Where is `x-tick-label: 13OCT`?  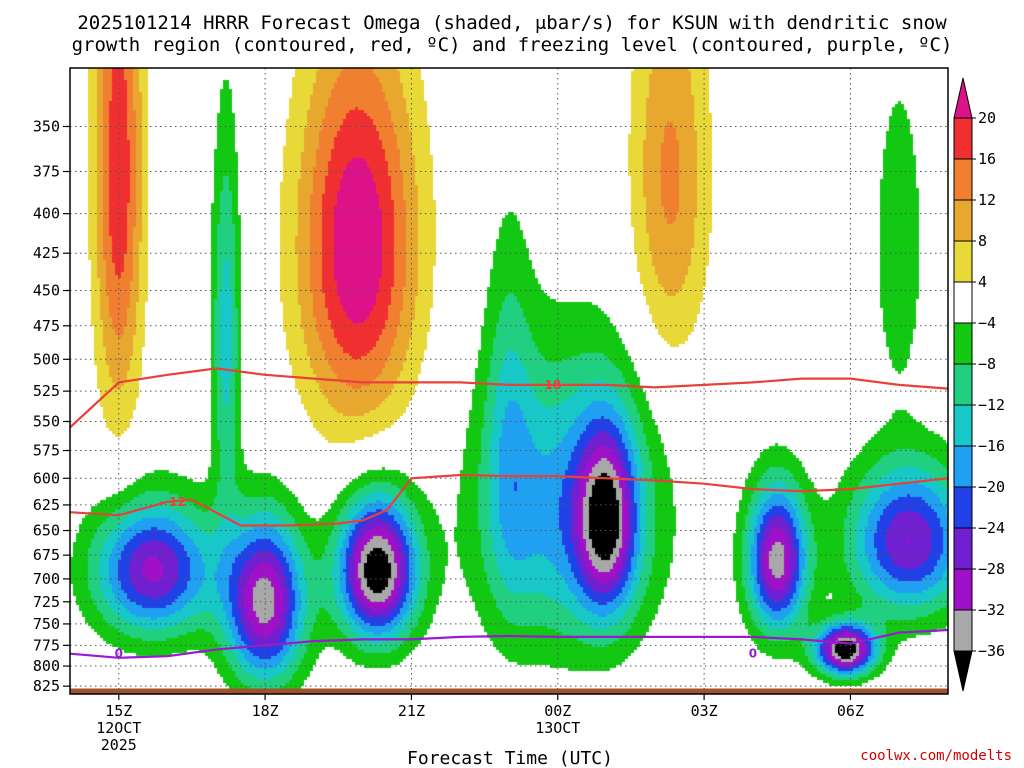
x-tick-label: 13OCT is located at coordinates (557, 728).